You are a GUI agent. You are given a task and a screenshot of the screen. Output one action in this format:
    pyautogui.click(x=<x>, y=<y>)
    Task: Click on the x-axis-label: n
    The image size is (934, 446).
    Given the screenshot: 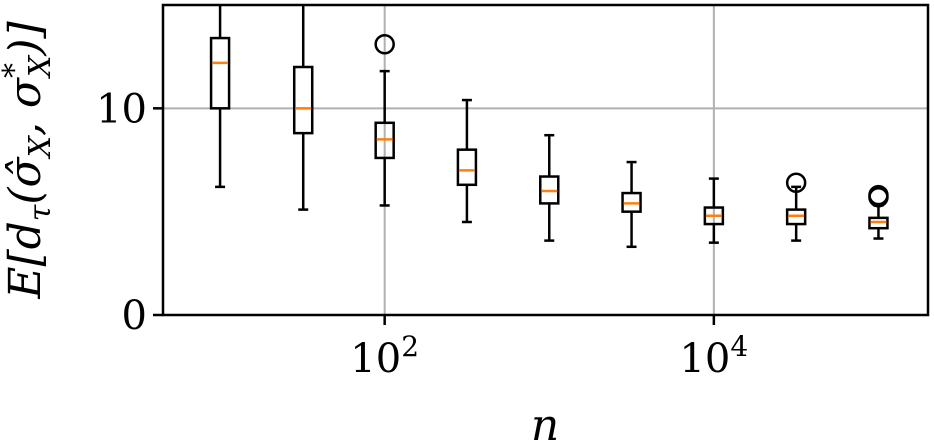 What is the action you would take?
    pyautogui.click(x=545, y=423)
    